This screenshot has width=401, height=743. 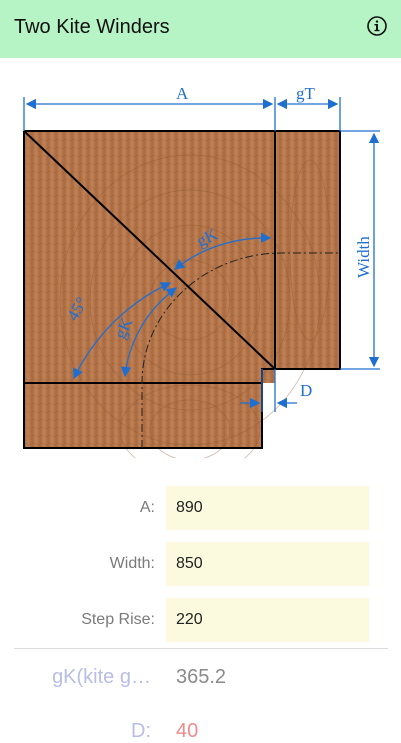 I want to click on form-row-width: Width: 850, so click(x=200, y=564).